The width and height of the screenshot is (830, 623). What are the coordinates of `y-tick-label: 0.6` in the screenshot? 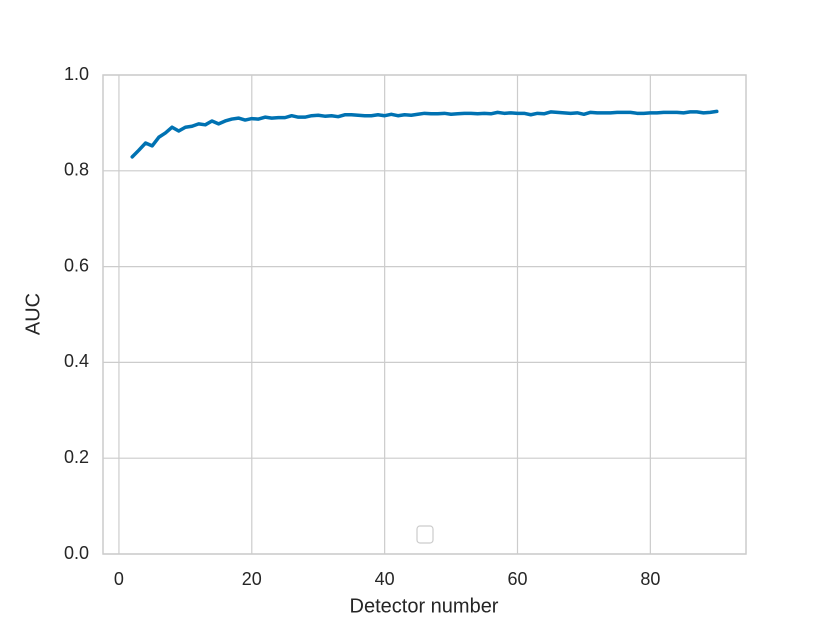 It's located at (76, 265).